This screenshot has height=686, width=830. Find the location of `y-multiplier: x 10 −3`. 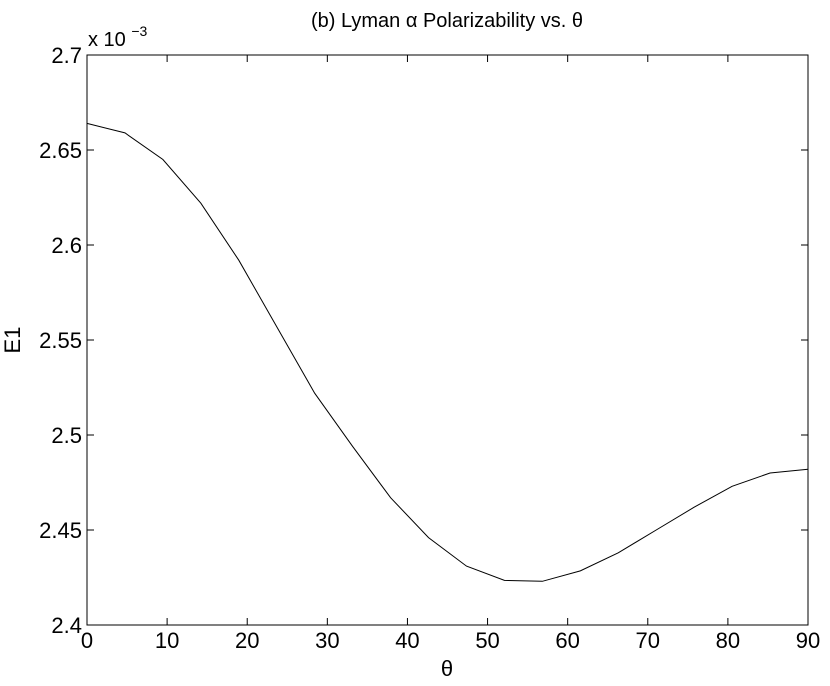

y-multiplier: x 10 −3 is located at coordinates (118, 37).